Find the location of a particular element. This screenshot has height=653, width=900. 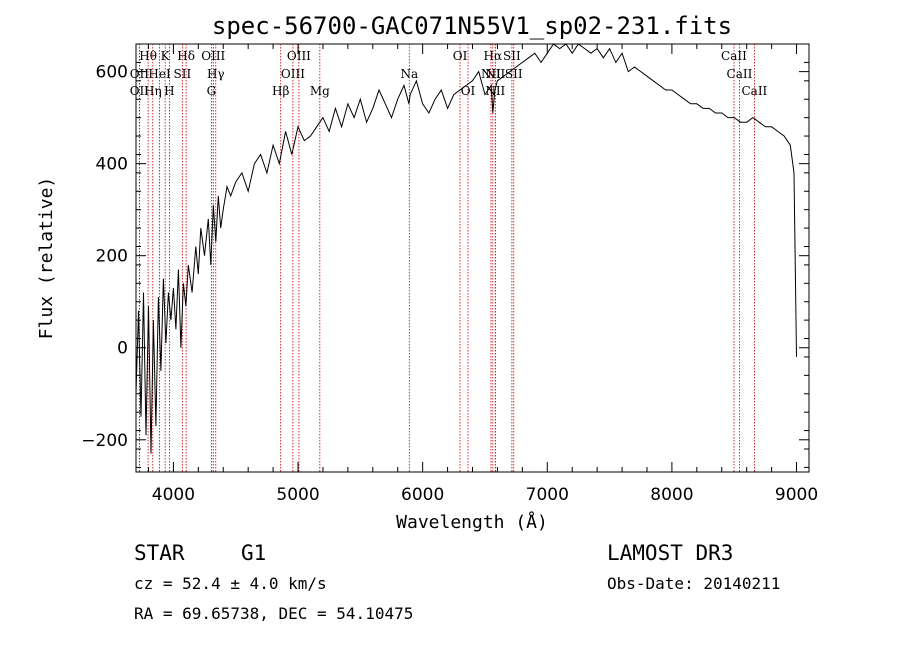

redshift-cz: cz = 52.4 ± 4.0 km/s is located at coordinates (230, 583).